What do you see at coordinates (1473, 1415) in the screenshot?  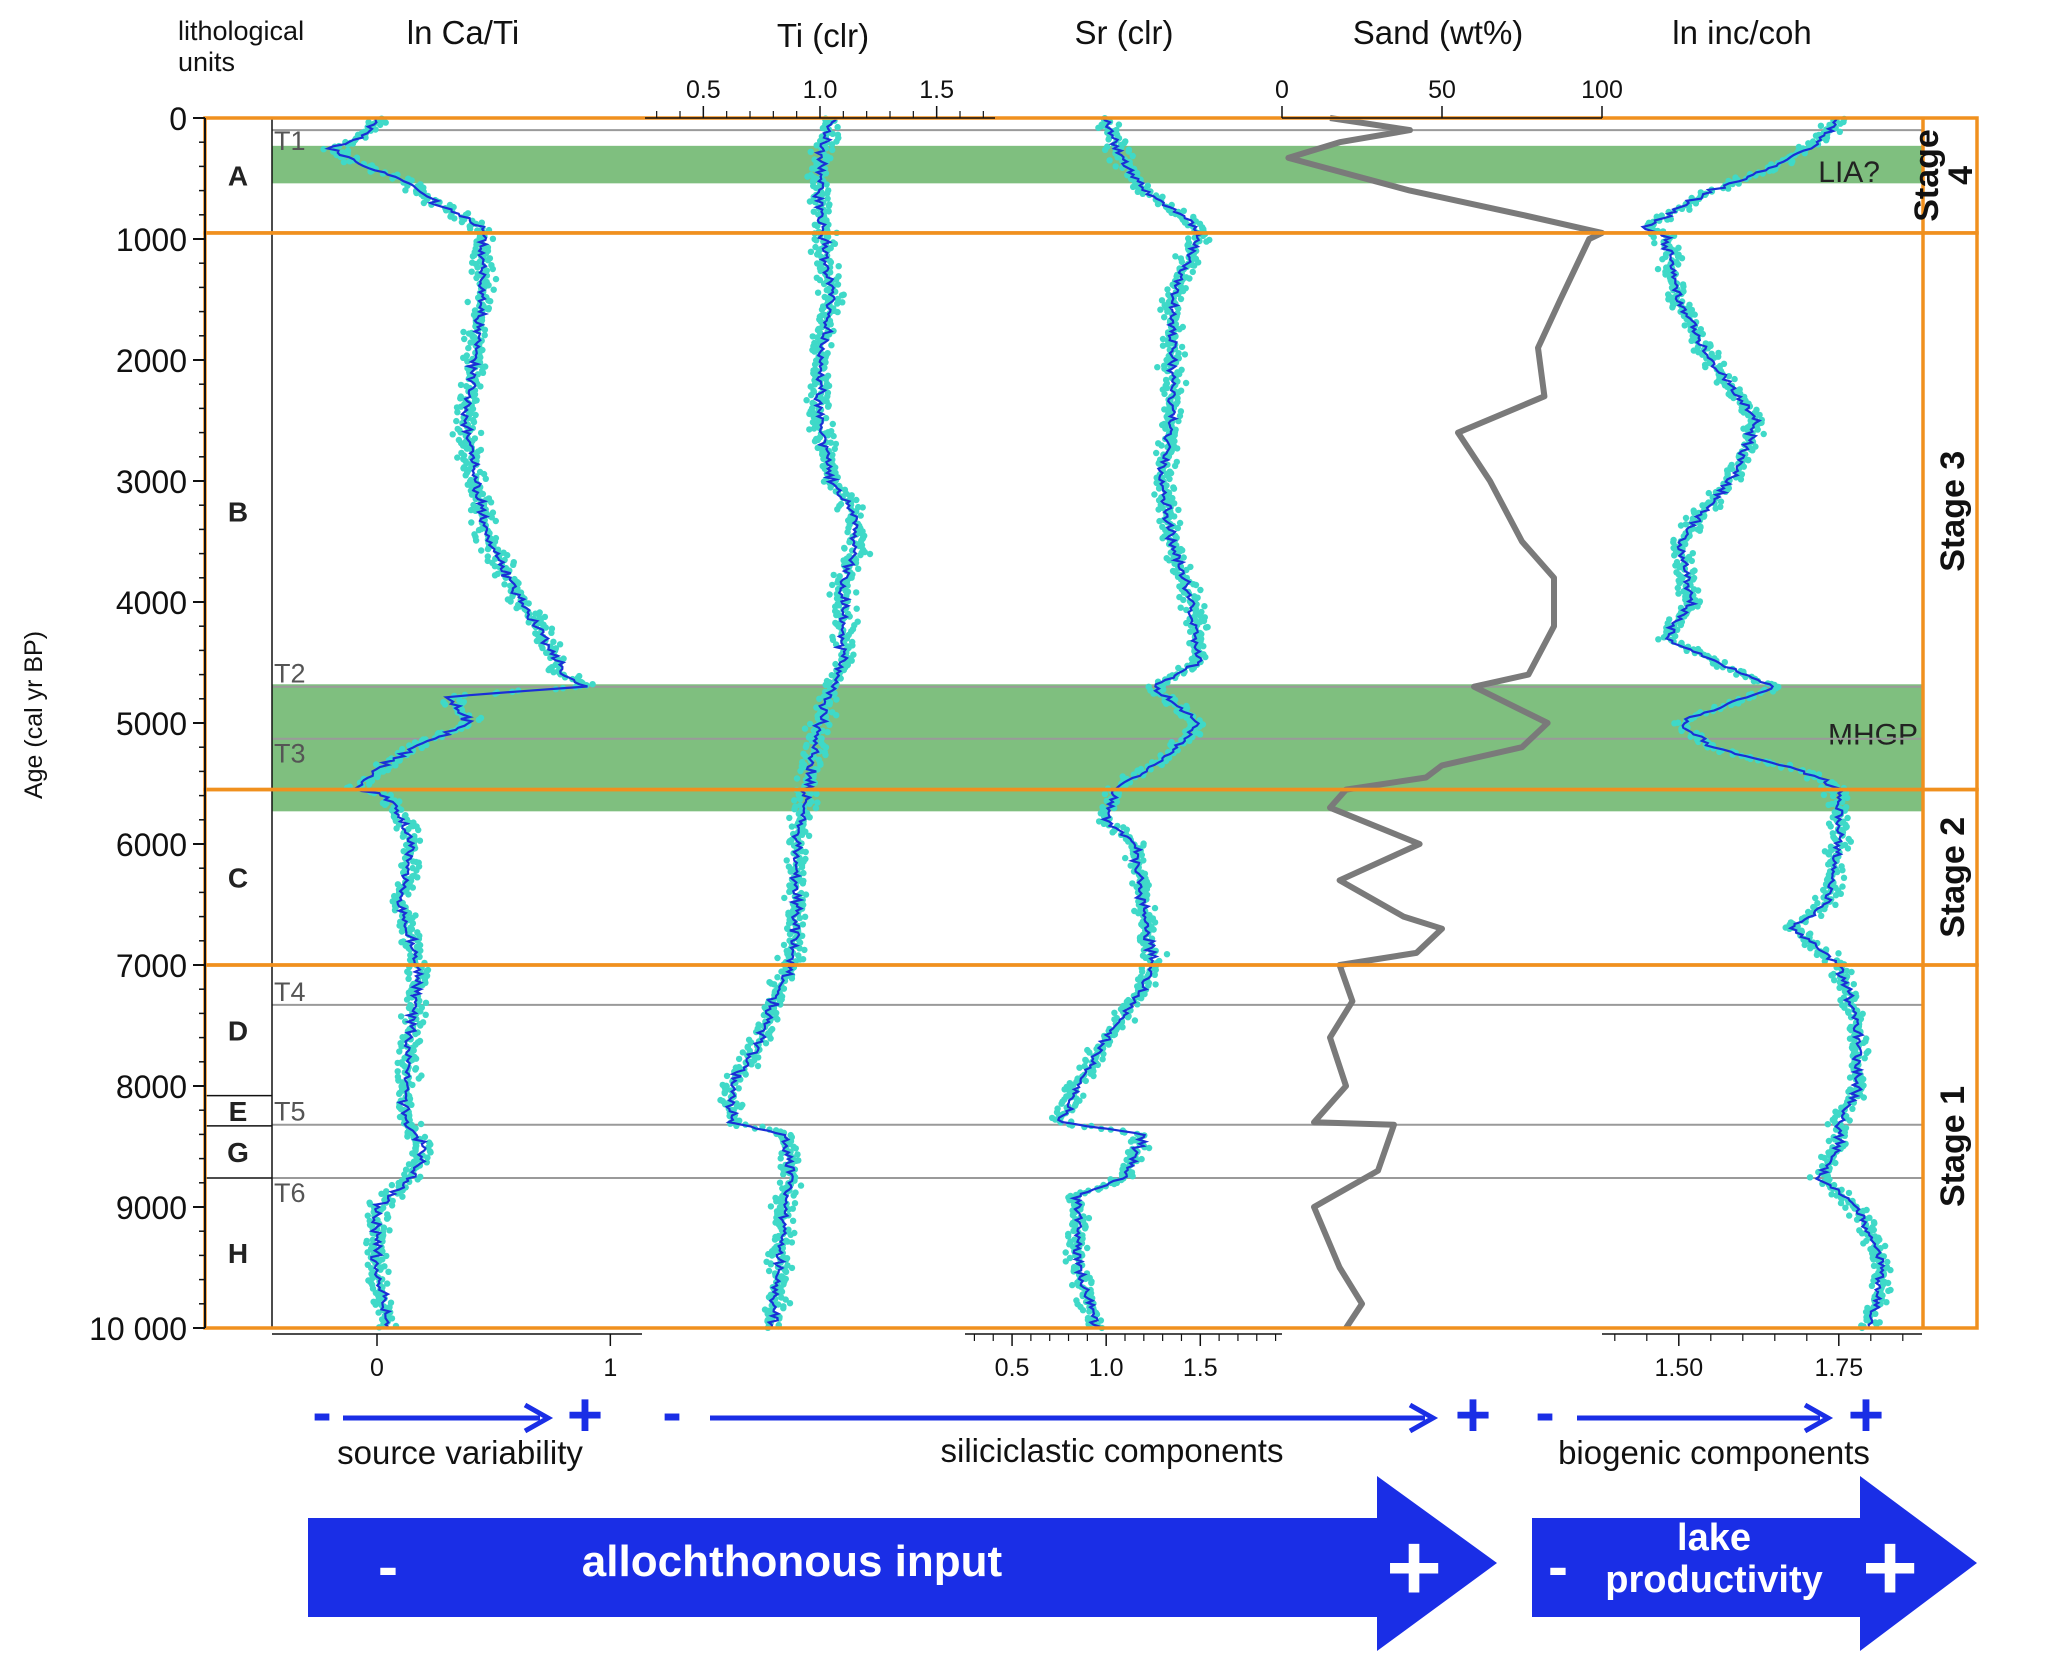 I see `siliciclastic-plus-sign: +` at bounding box center [1473, 1415].